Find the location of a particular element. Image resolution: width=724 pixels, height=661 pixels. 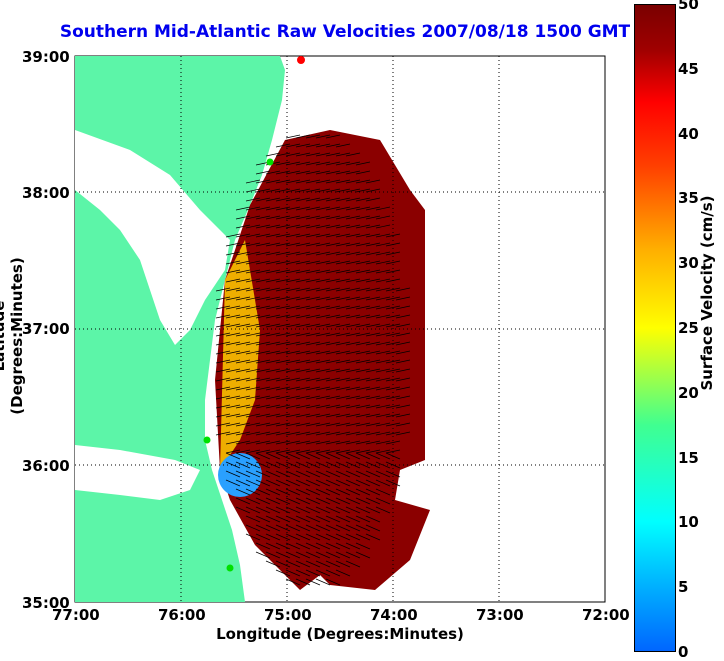

colorbar-tick: 15 is located at coordinates (688, 457).